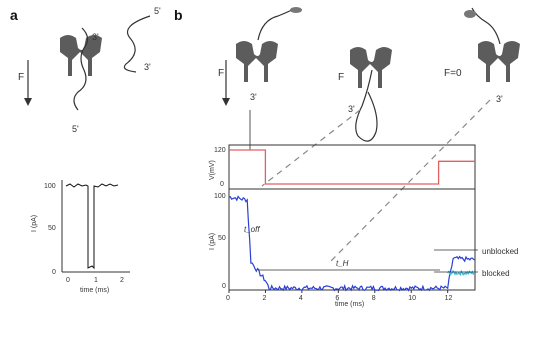 Image resolution: width=559 pixels, height=337 pixels. Describe the element at coordinates (222, 238) in the screenshot. I see `current-ytick-50: 50` at that location.